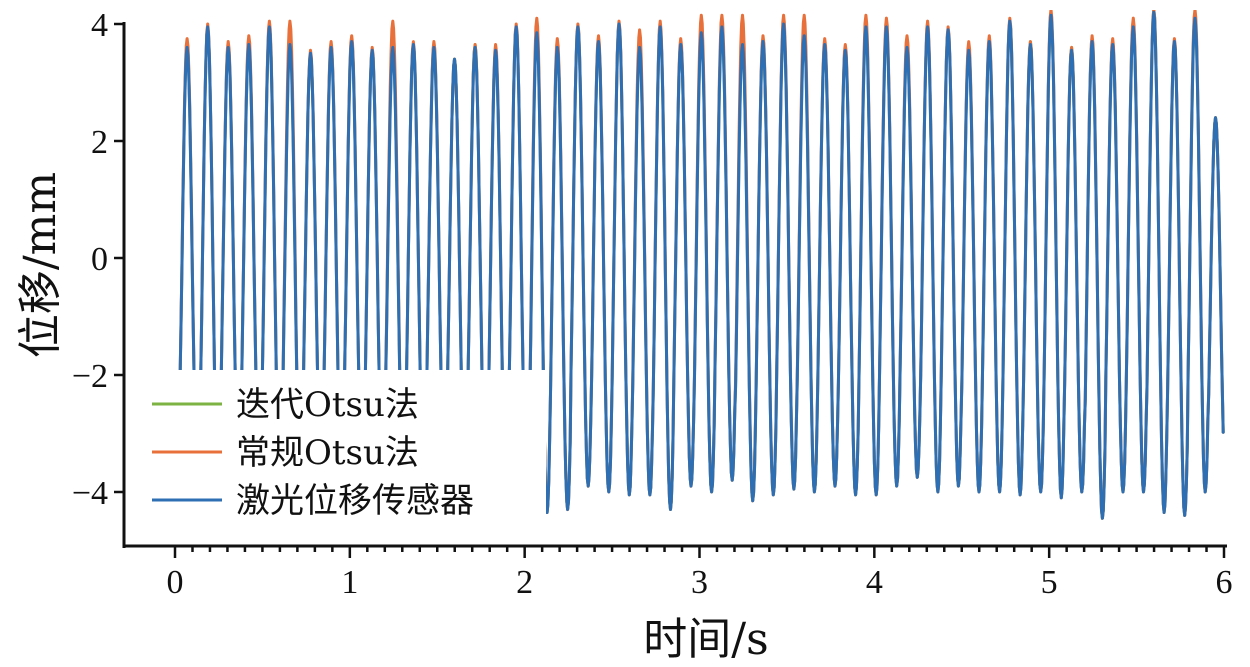 This screenshot has height=667, width=1250. What do you see at coordinates (40, 265) in the screenshot?
I see `y-axis-title: 位移/mm` at bounding box center [40, 265].